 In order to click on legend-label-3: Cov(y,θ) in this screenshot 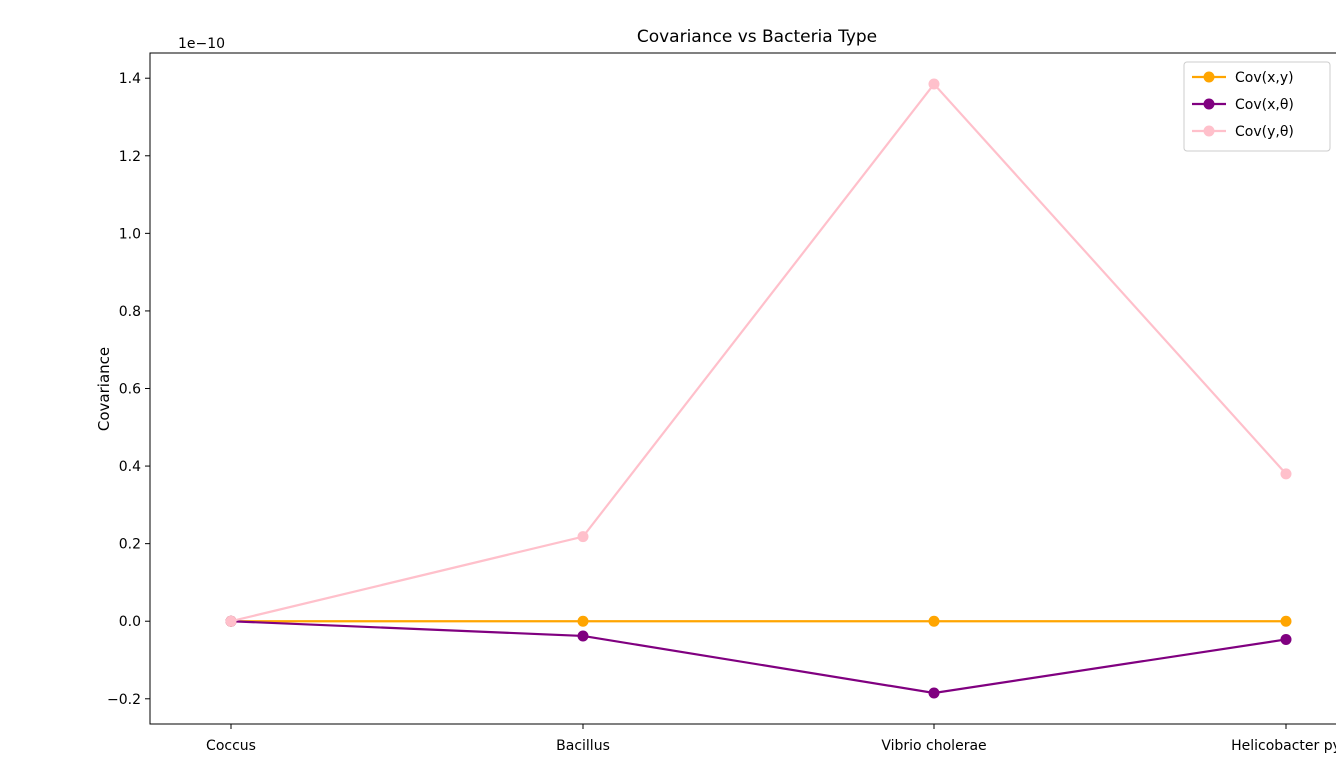, I will do `click(1264, 132)`.